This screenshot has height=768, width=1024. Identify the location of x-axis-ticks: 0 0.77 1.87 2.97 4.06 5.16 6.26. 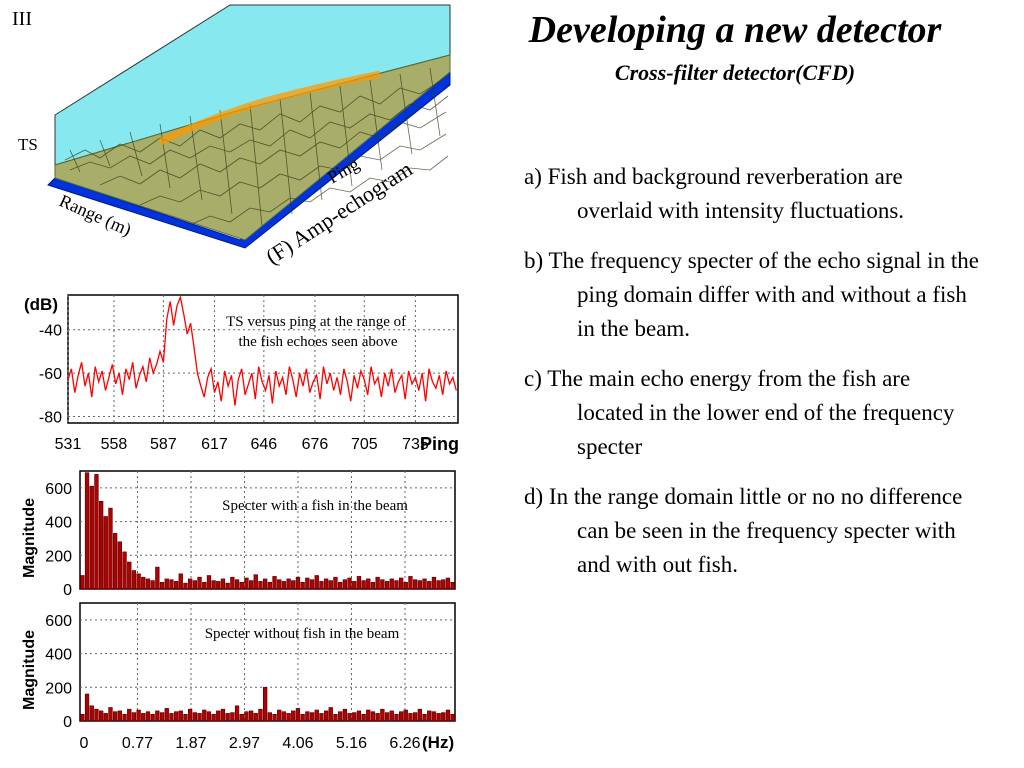
(250, 743).